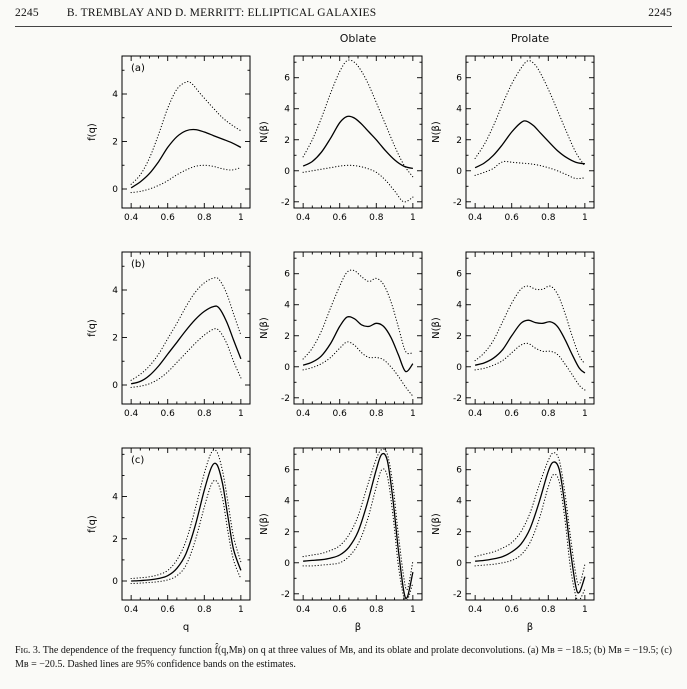 The image size is (687, 689). Describe the element at coordinates (27, 13) in the screenshot. I see `page-number-left: 2245` at that location.